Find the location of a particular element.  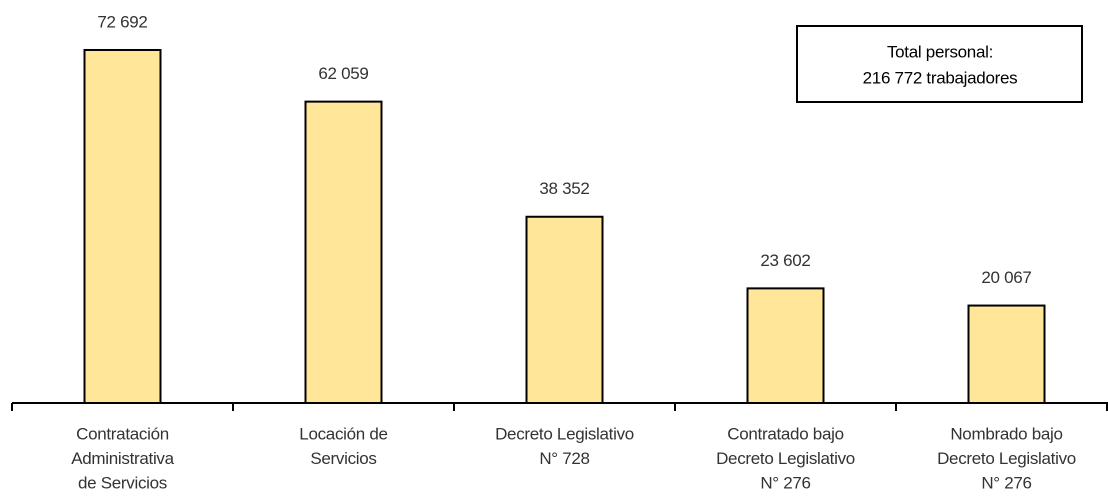

value-label: 62 059 is located at coordinates (343, 73).